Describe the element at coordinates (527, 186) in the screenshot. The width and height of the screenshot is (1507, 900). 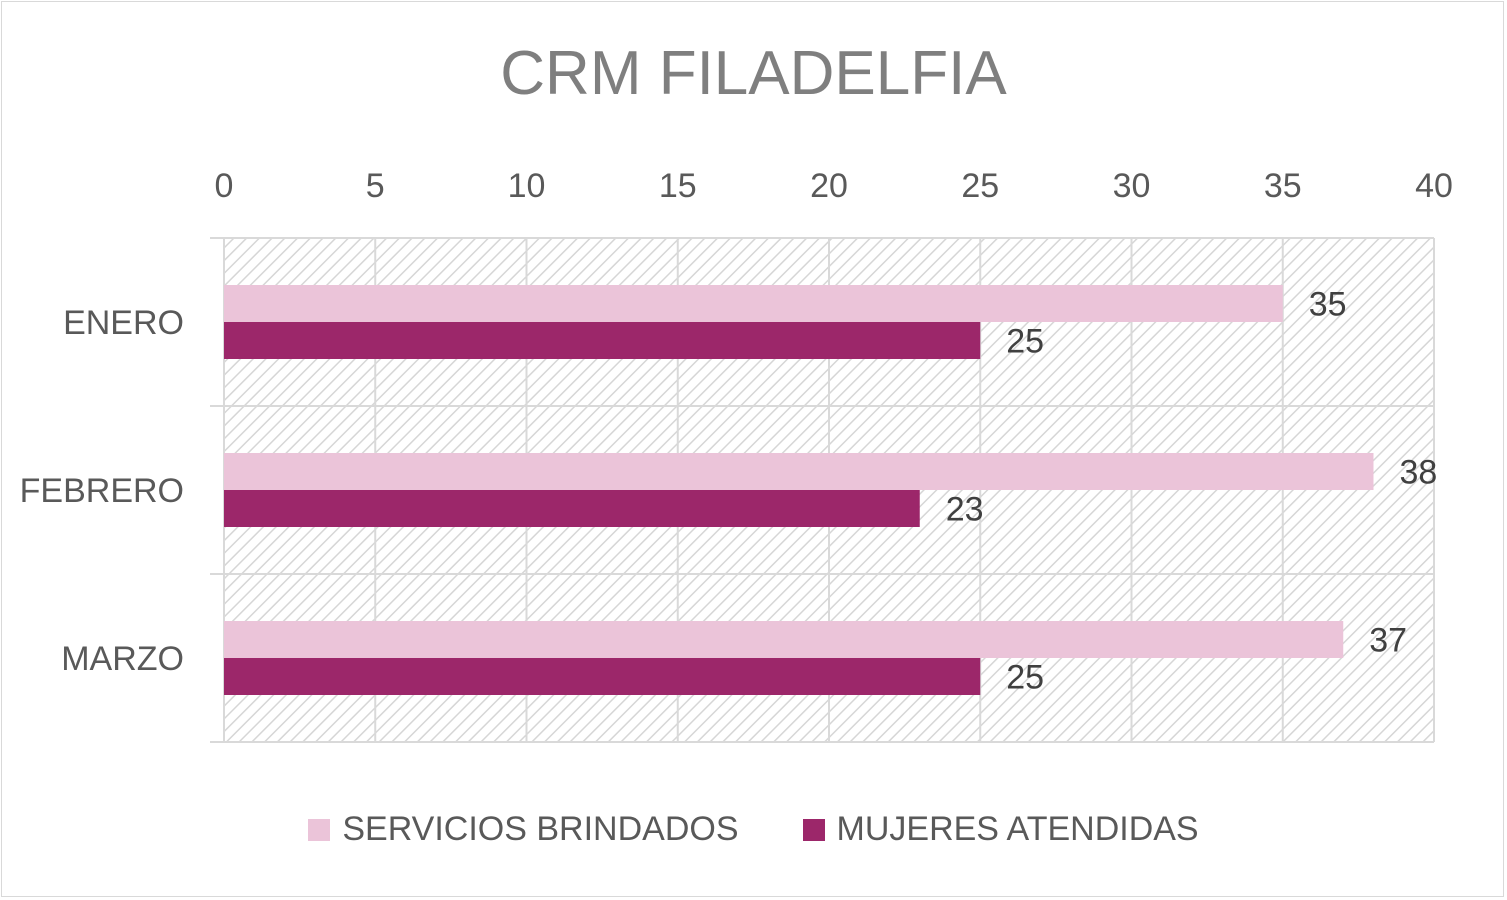
I see `x-tick-label: 10` at that location.